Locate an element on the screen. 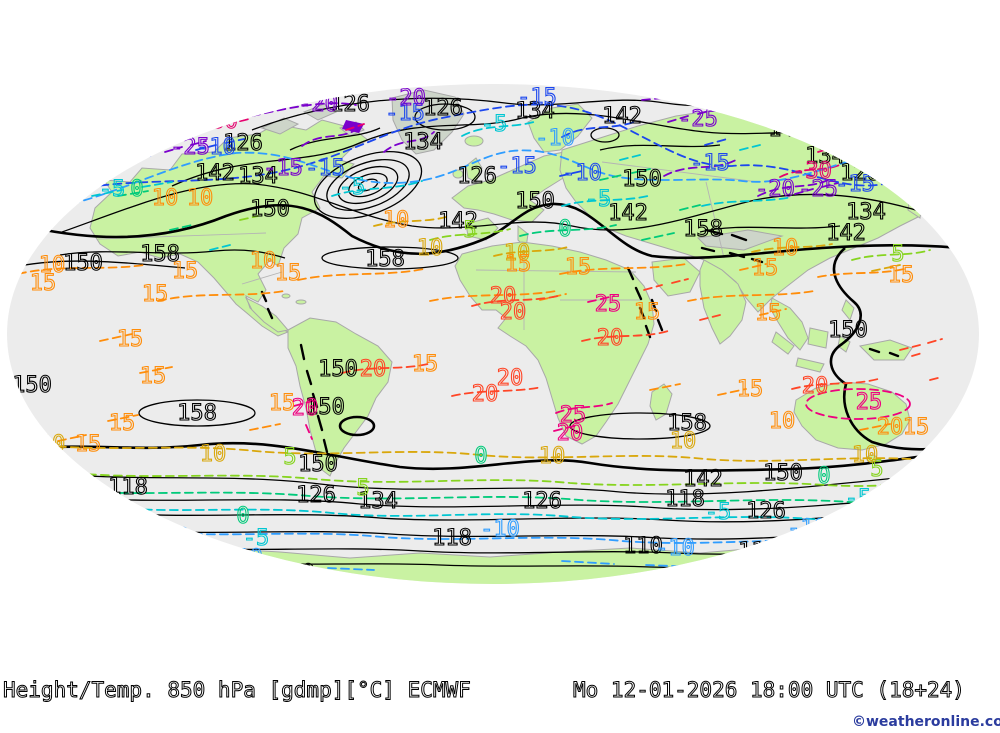  land-new-guinea is located at coordinates (885, 350).